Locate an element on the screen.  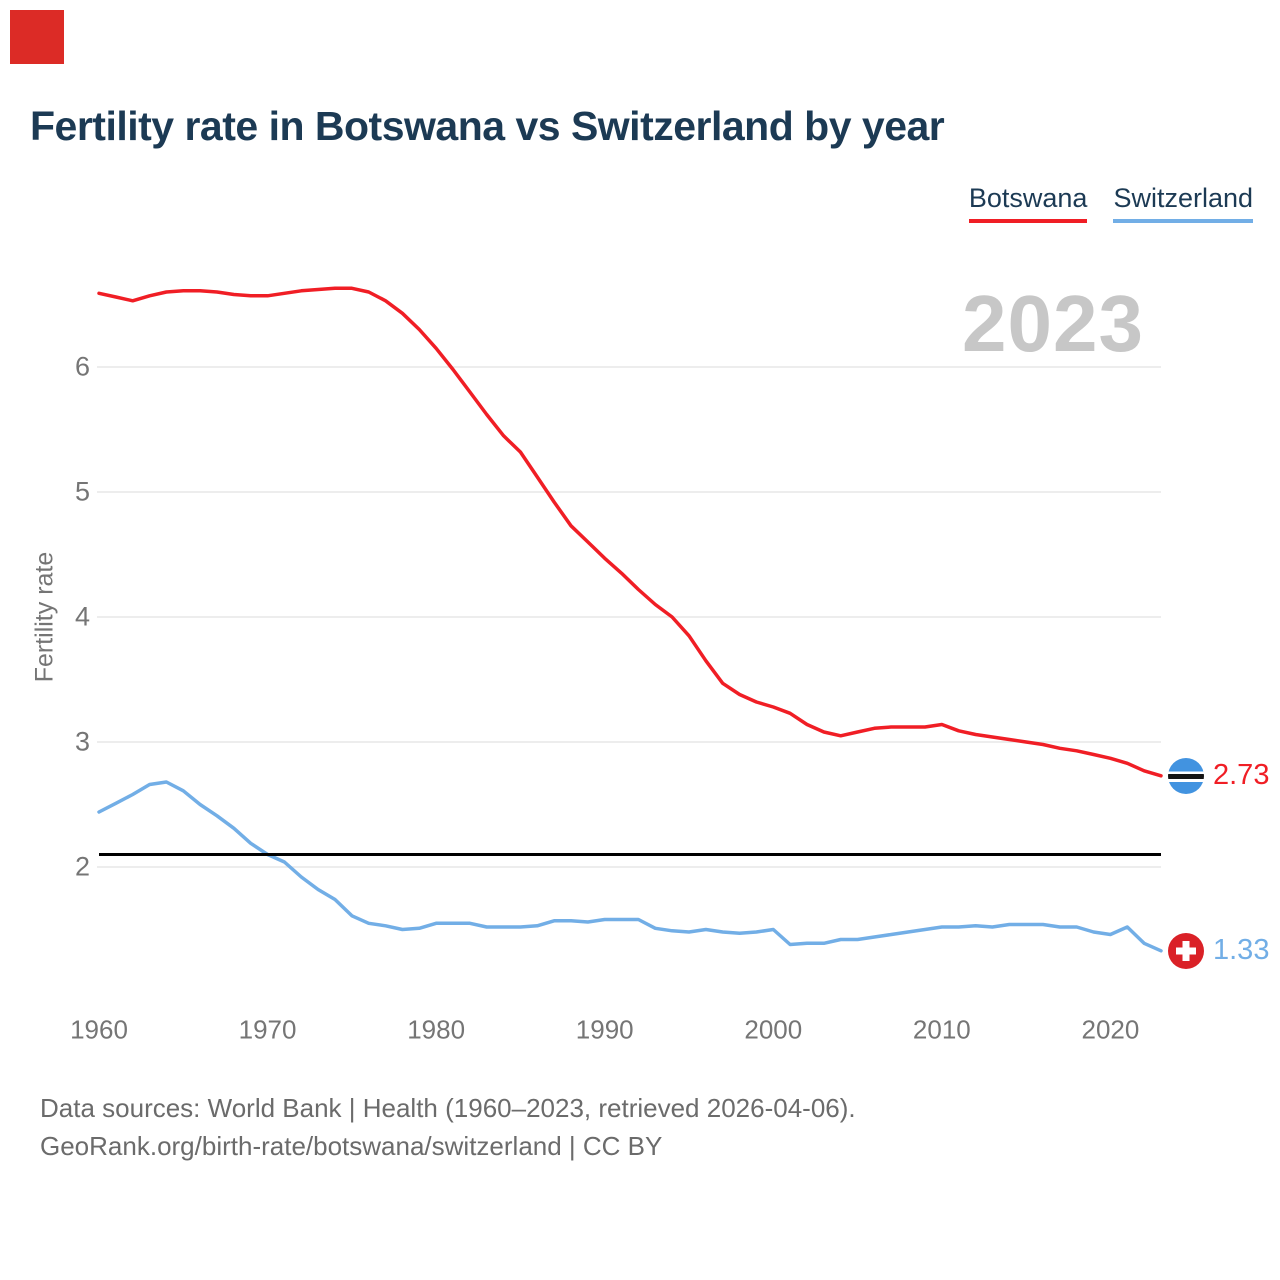
x-tick-label: 1960 is located at coordinates (99, 1029).